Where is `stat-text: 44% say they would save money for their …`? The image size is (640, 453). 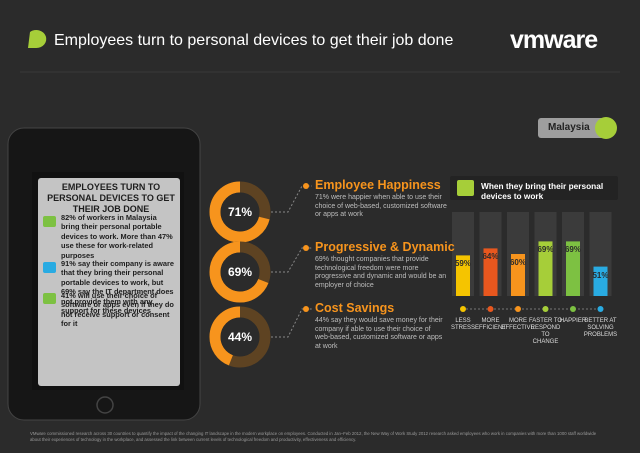
stat-text: 44% say they would save money for their … is located at coordinates (379, 333).